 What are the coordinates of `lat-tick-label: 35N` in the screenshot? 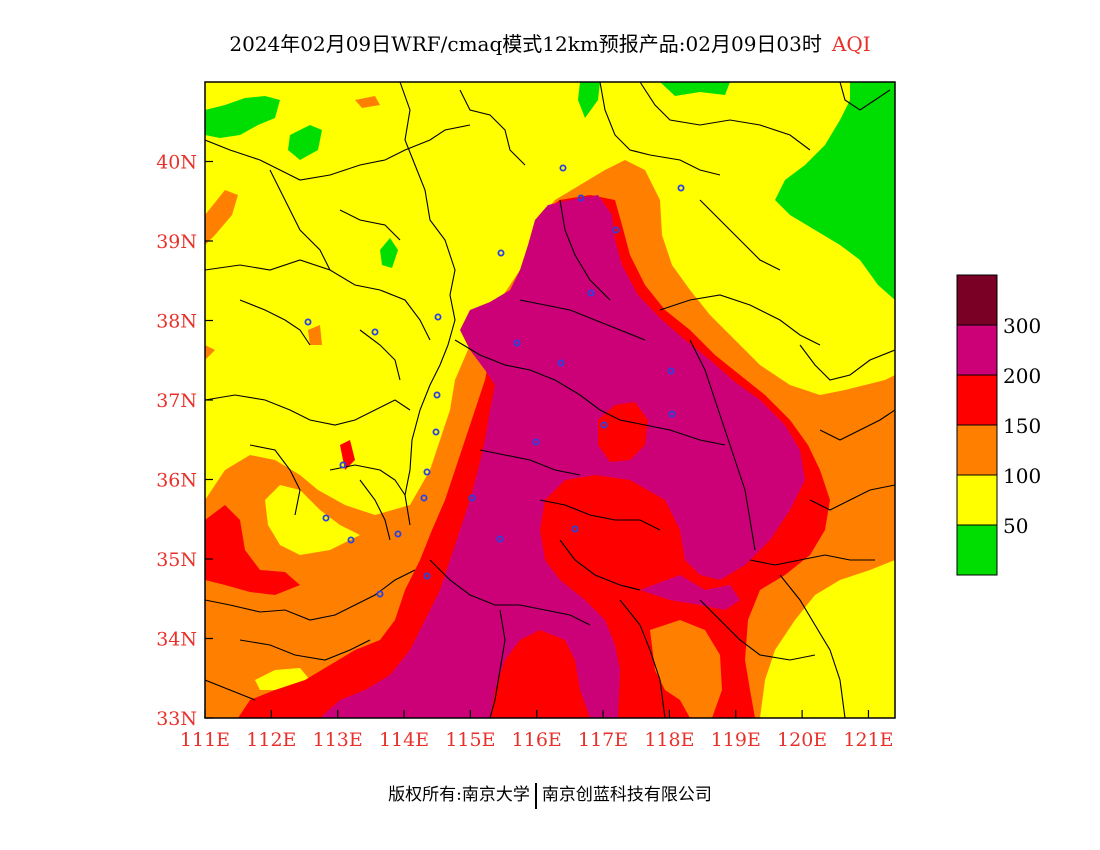 It's located at (176, 560).